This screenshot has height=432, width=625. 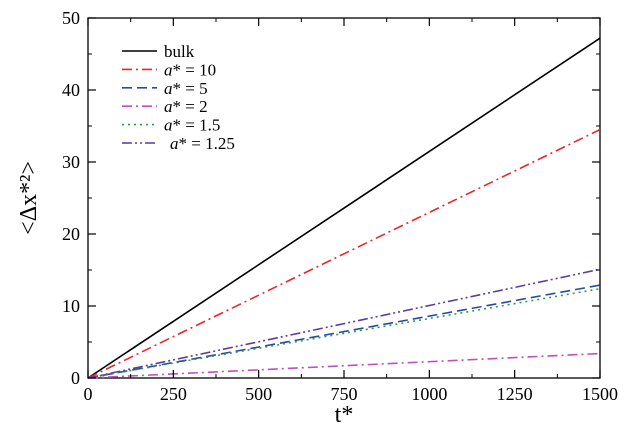 What do you see at coordinates (71, 18) in the screenshot?
I see `y-tick-label: 50` at bounding box center [71, 18].